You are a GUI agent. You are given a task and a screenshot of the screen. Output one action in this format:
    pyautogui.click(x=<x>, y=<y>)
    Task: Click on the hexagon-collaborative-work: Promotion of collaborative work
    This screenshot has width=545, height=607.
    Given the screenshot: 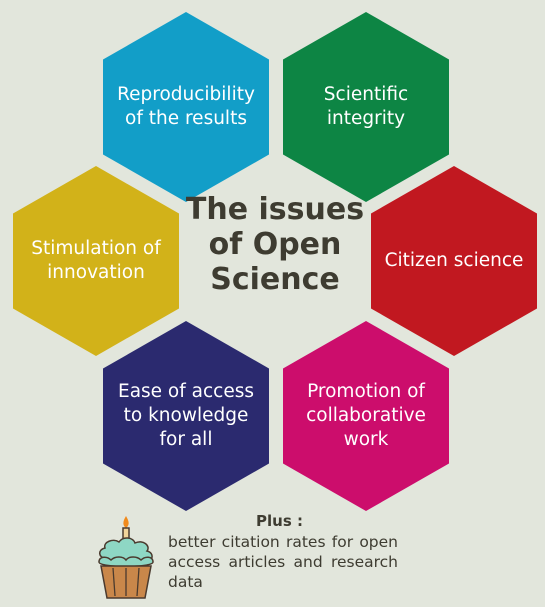 What is the action you would take?
    pyautogui.click(x=366, y=416)
    